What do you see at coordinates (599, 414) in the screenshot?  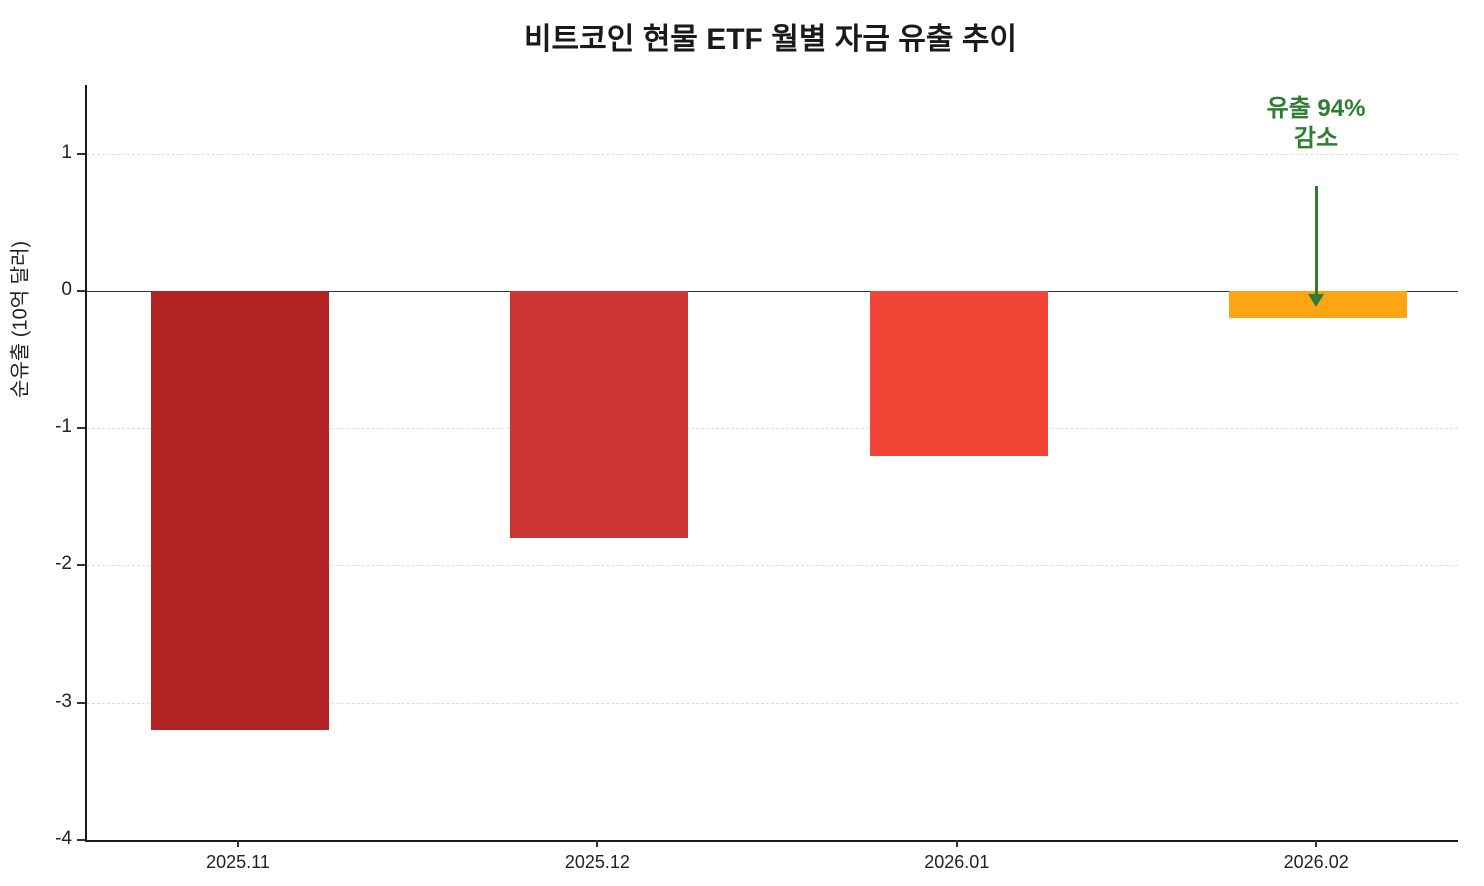 I see `bar-2025.12` at bounding box center [599, 414].